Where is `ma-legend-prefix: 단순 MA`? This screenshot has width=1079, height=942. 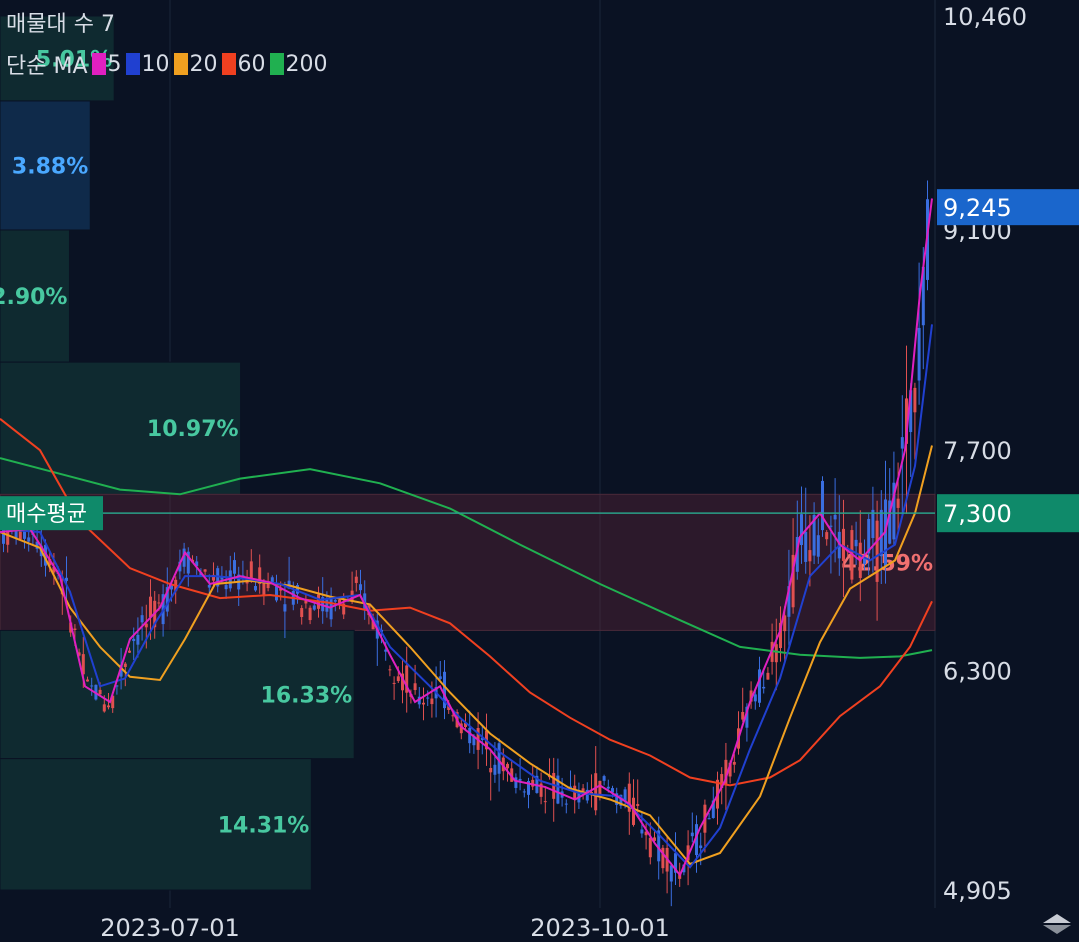 ma-legend-prefix: 단순 MA is located at coordinates (47, 66).